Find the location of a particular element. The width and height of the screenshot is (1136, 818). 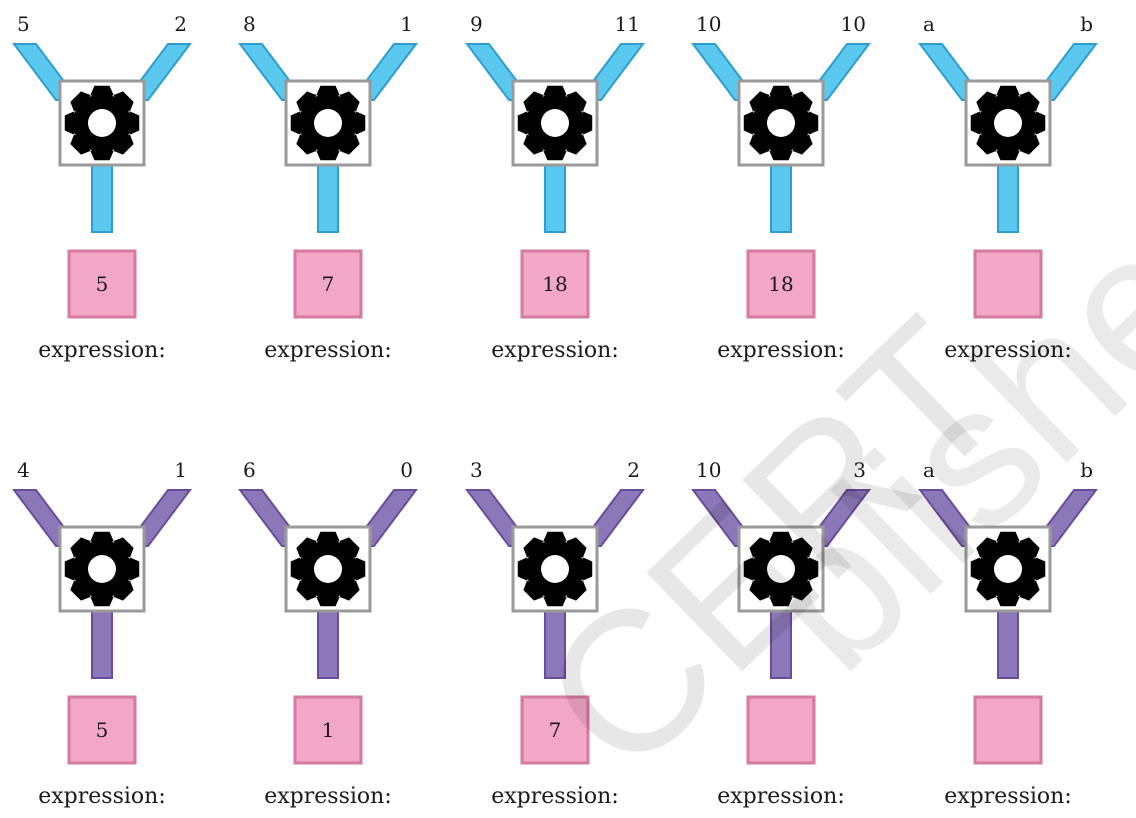

left-input-label: 3 is located at coordinates (476, 470).